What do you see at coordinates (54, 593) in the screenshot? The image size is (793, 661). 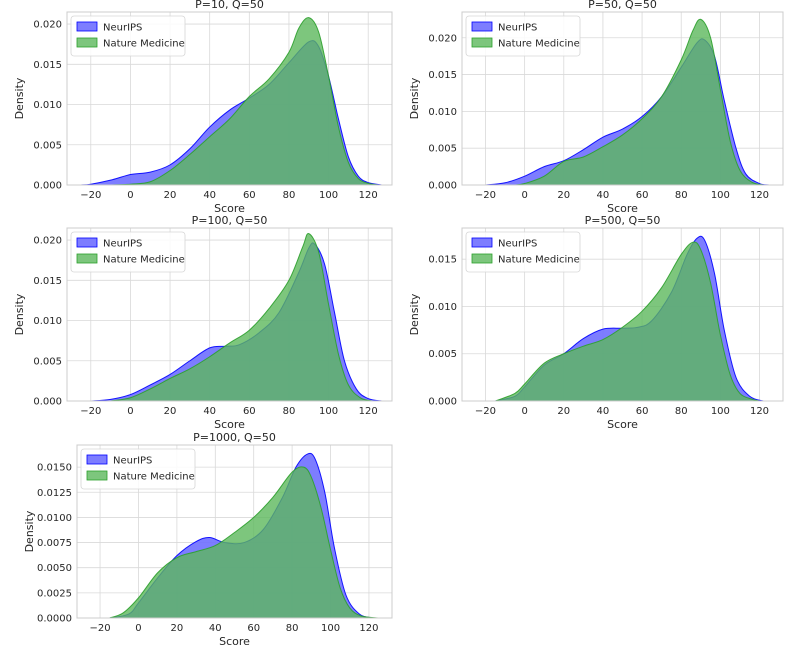 I see `y-tick-label: 0.0025` at bounding box center [54, 593].